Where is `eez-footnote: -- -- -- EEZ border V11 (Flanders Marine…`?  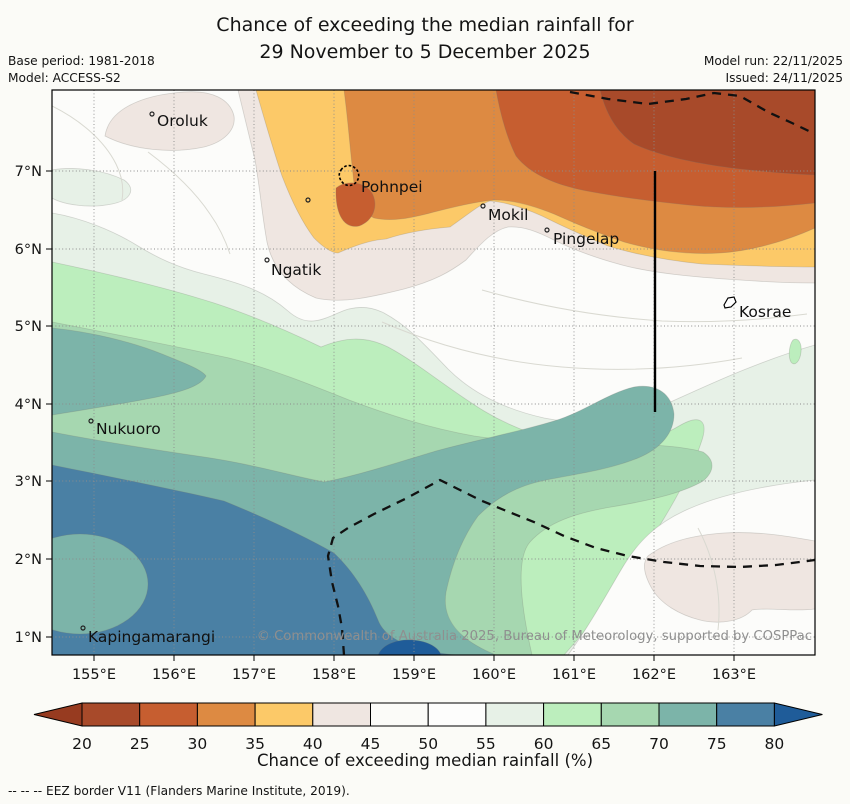 eez-footnote: -- -- -- EEZ border V11 (Flanders Marine… is located at coordinates (179, 791).